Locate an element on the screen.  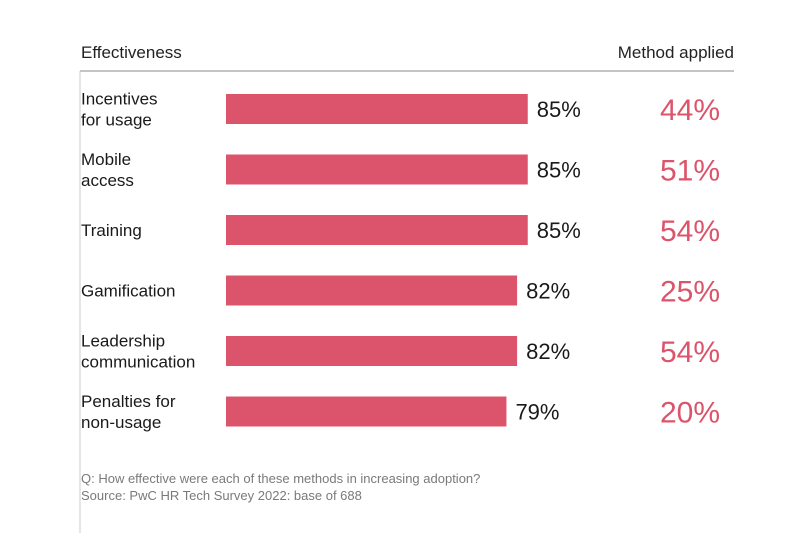
method-applied-value-label: 51% is located at coordinates (690, 171).